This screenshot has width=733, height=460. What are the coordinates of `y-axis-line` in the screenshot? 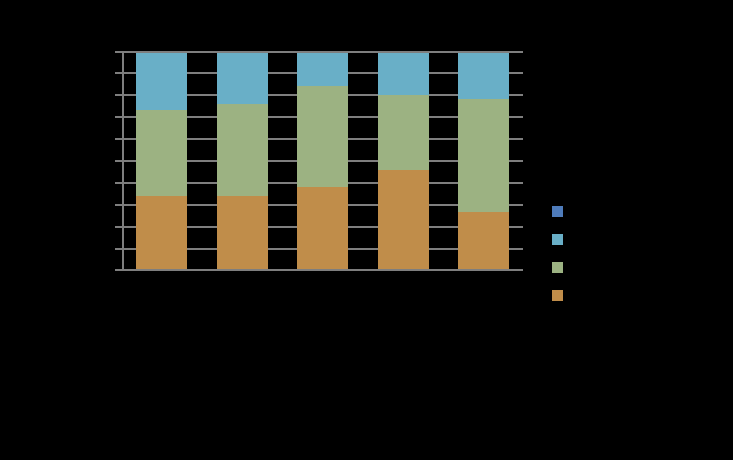 It's located at (123, 161).